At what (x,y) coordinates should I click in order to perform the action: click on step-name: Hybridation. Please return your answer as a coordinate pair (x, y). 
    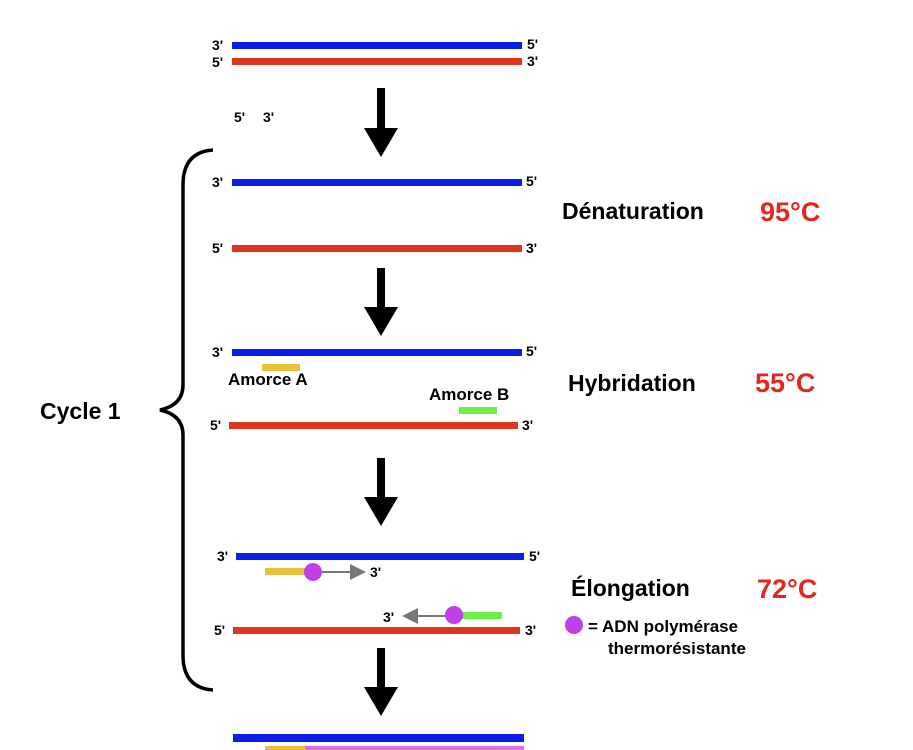
    Looking at the image, I should click on (632, 383).